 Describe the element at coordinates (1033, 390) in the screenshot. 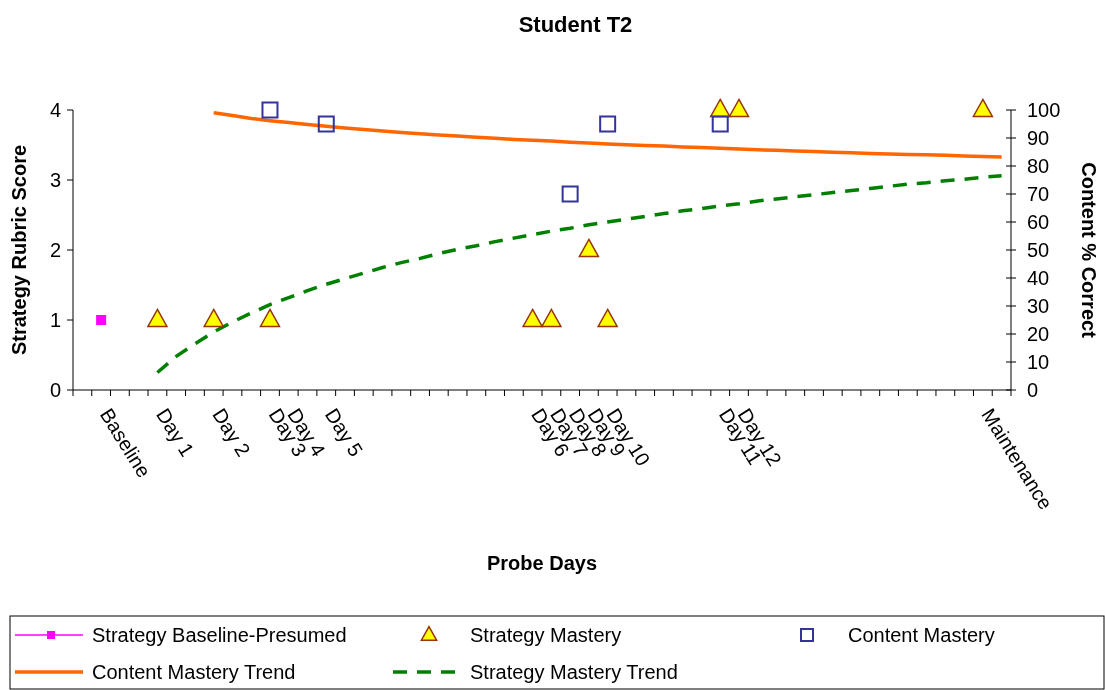

I see `y2-tick-label: 0` at that location.